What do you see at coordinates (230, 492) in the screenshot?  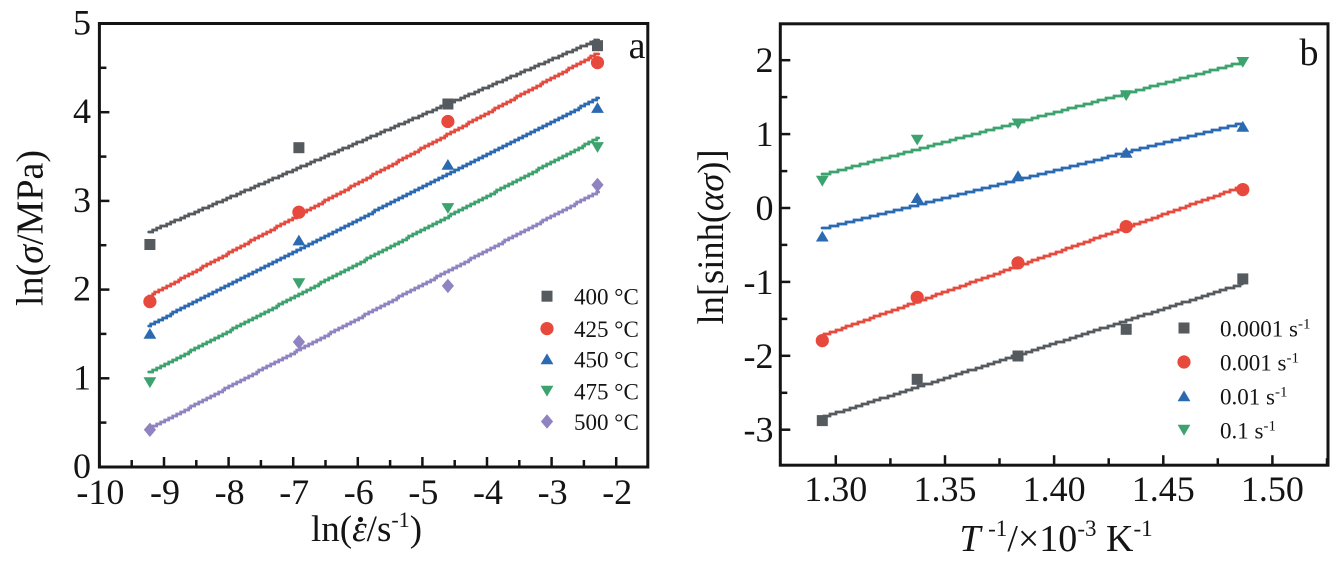 I see `svg-text: -8` at bounding box center [230, 492].